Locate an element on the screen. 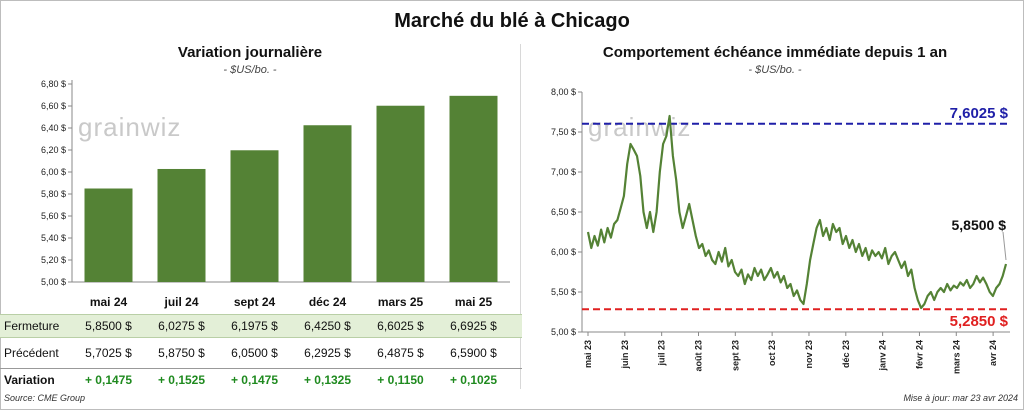 The height and width of the screenshot is (410, 1024). source-note: Source: CME Group is located at coordinates (45, 398).